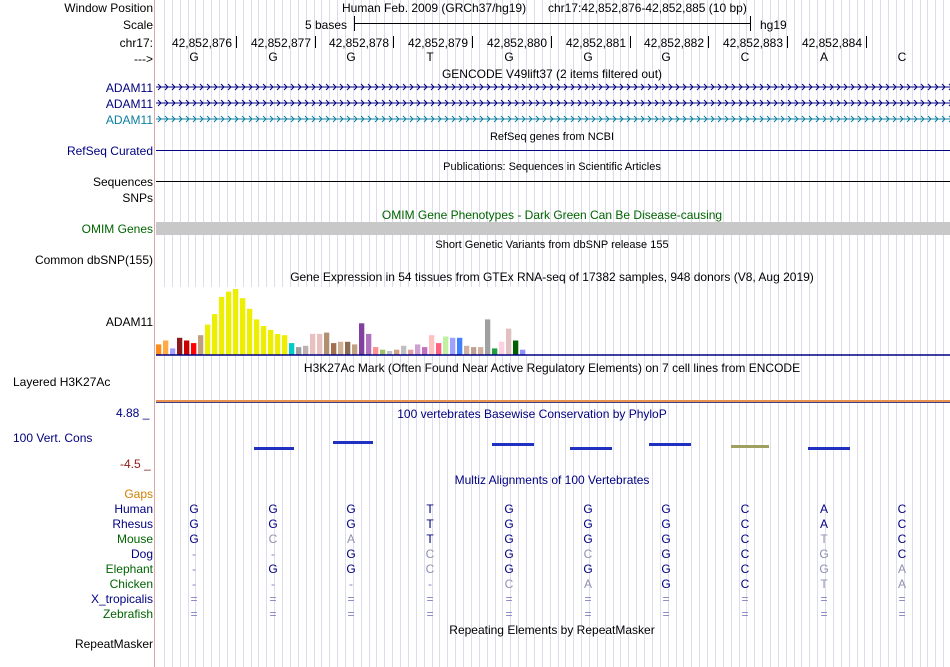 Image resolution: width=950 pixels, height=667 pixels. I want to click on coordinate-tick, so click(315, 42).